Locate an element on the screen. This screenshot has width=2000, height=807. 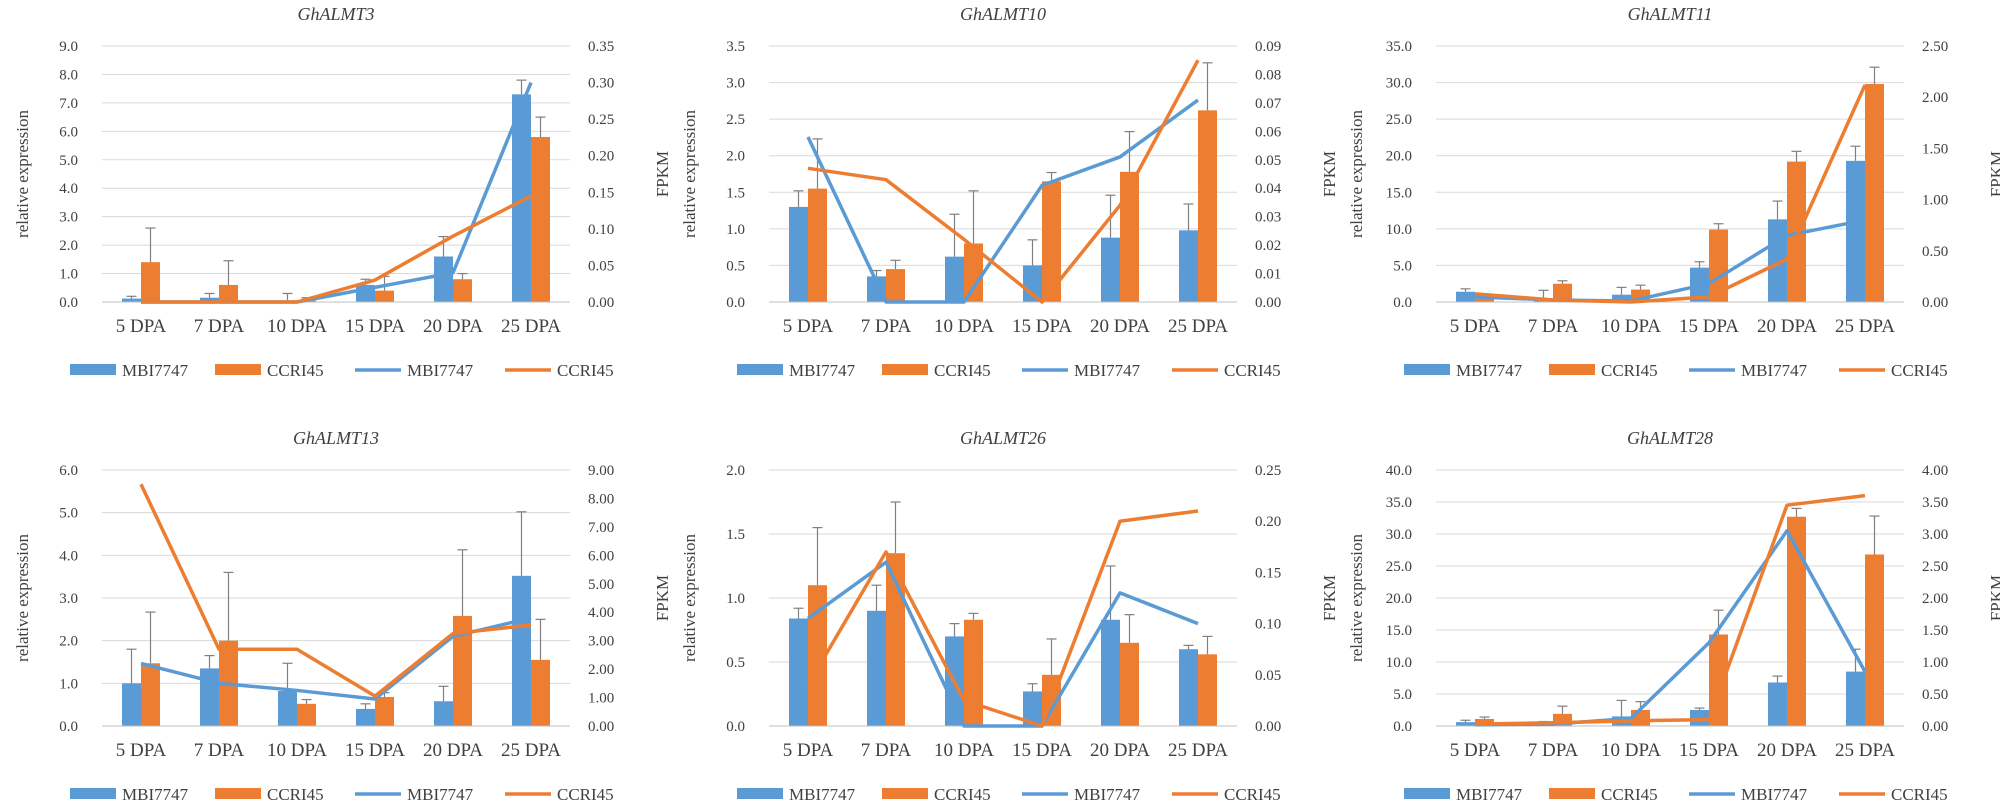
y-tick-label: 35.0 is located at coordinates (1399, 503).